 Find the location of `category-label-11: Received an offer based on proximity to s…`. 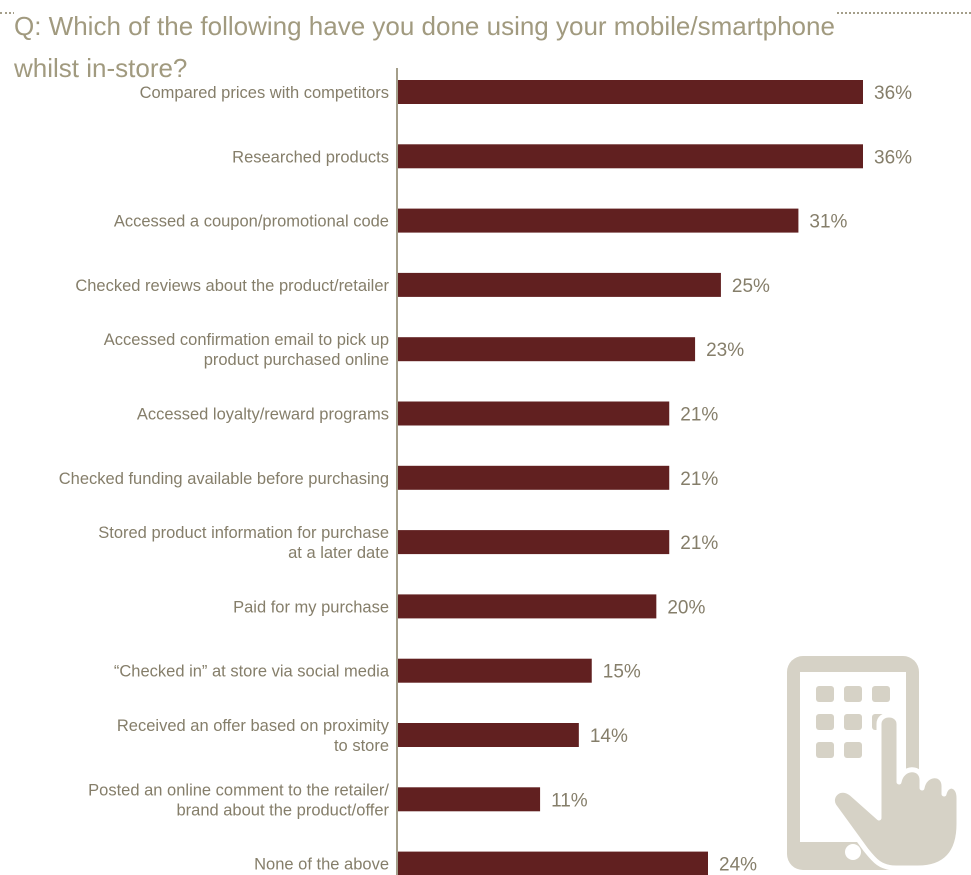

category-label-11: Received an offer based on proximity to s… is located at coordinates (253, 736).